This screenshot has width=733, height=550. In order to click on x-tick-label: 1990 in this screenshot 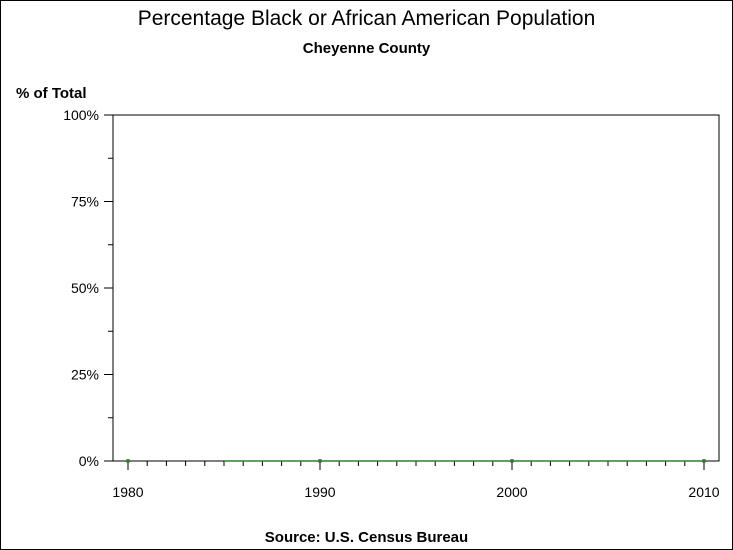, I will do `click(319, 492)`.